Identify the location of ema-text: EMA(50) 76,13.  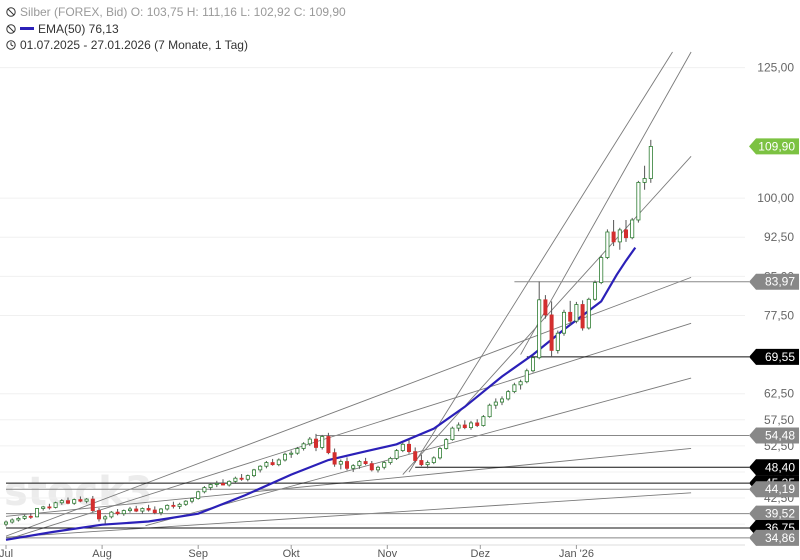
(78, 29).